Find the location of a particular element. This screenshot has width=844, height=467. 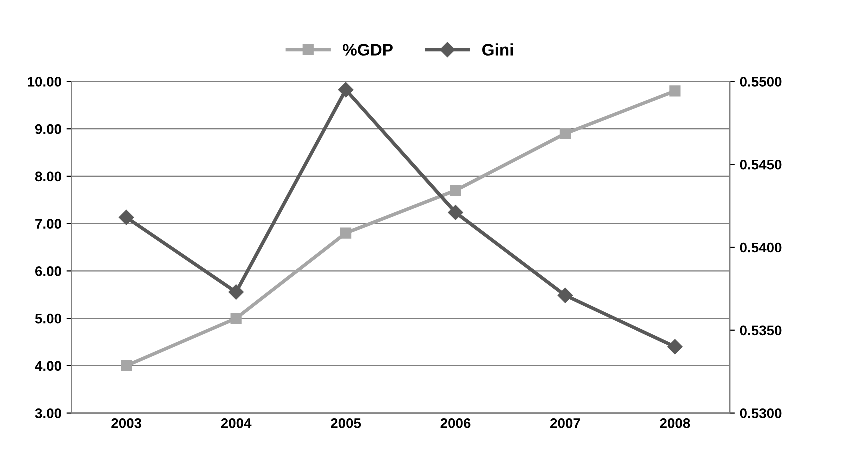

y2-tick-label: 0.5350 is located at coordinates (761, 331).